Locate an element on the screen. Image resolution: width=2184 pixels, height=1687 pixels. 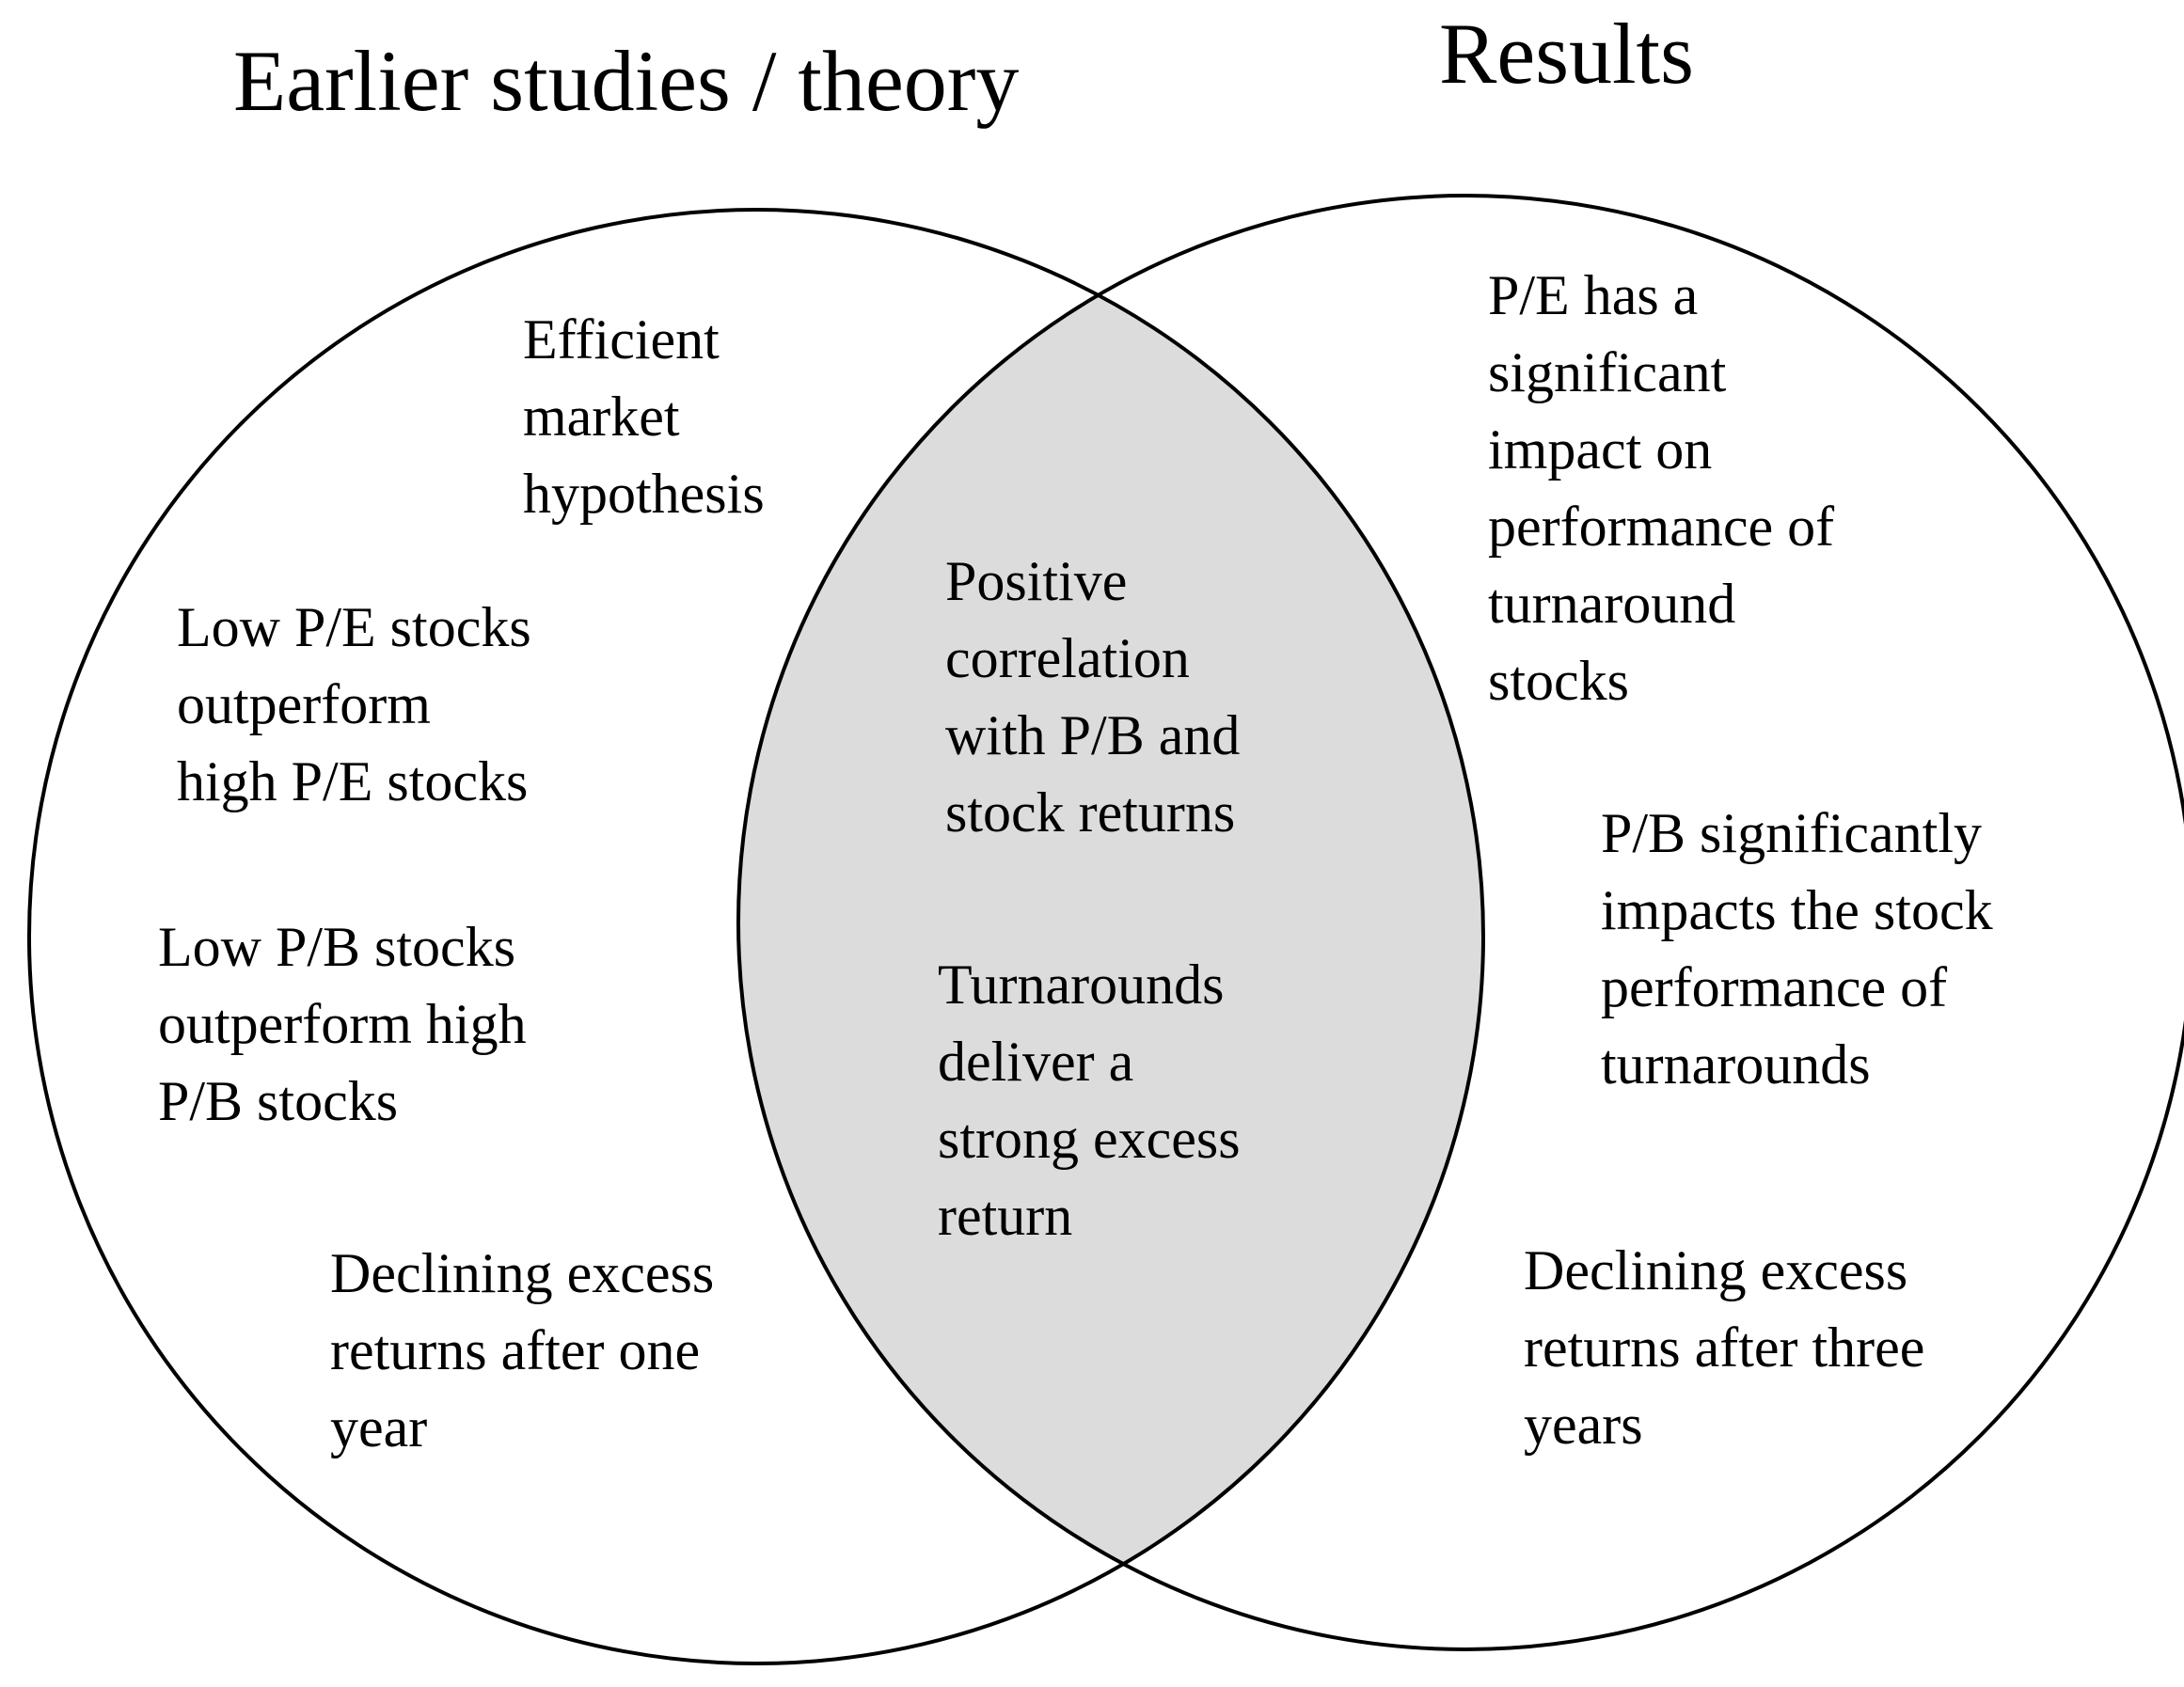
item-line: P/E has a is located at coordinates (1593, 295).